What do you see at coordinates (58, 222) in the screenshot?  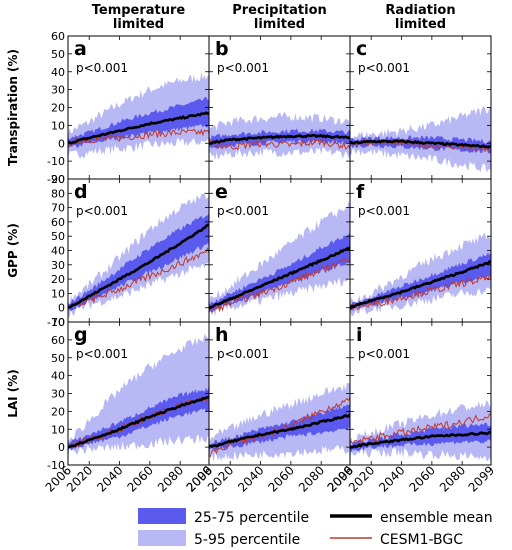 I see `panel-d-ytick-label-7: 60` at bounding box center [58, 222].